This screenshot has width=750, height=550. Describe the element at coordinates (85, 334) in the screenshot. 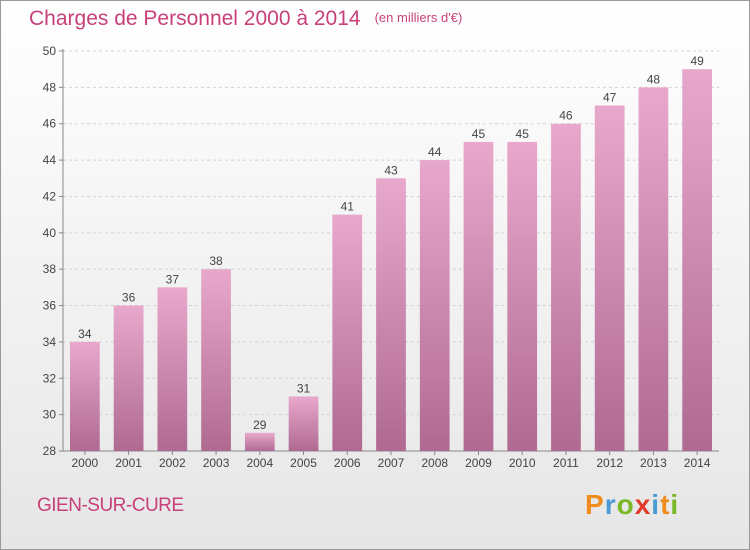

I see `data-label: 34` at that location.